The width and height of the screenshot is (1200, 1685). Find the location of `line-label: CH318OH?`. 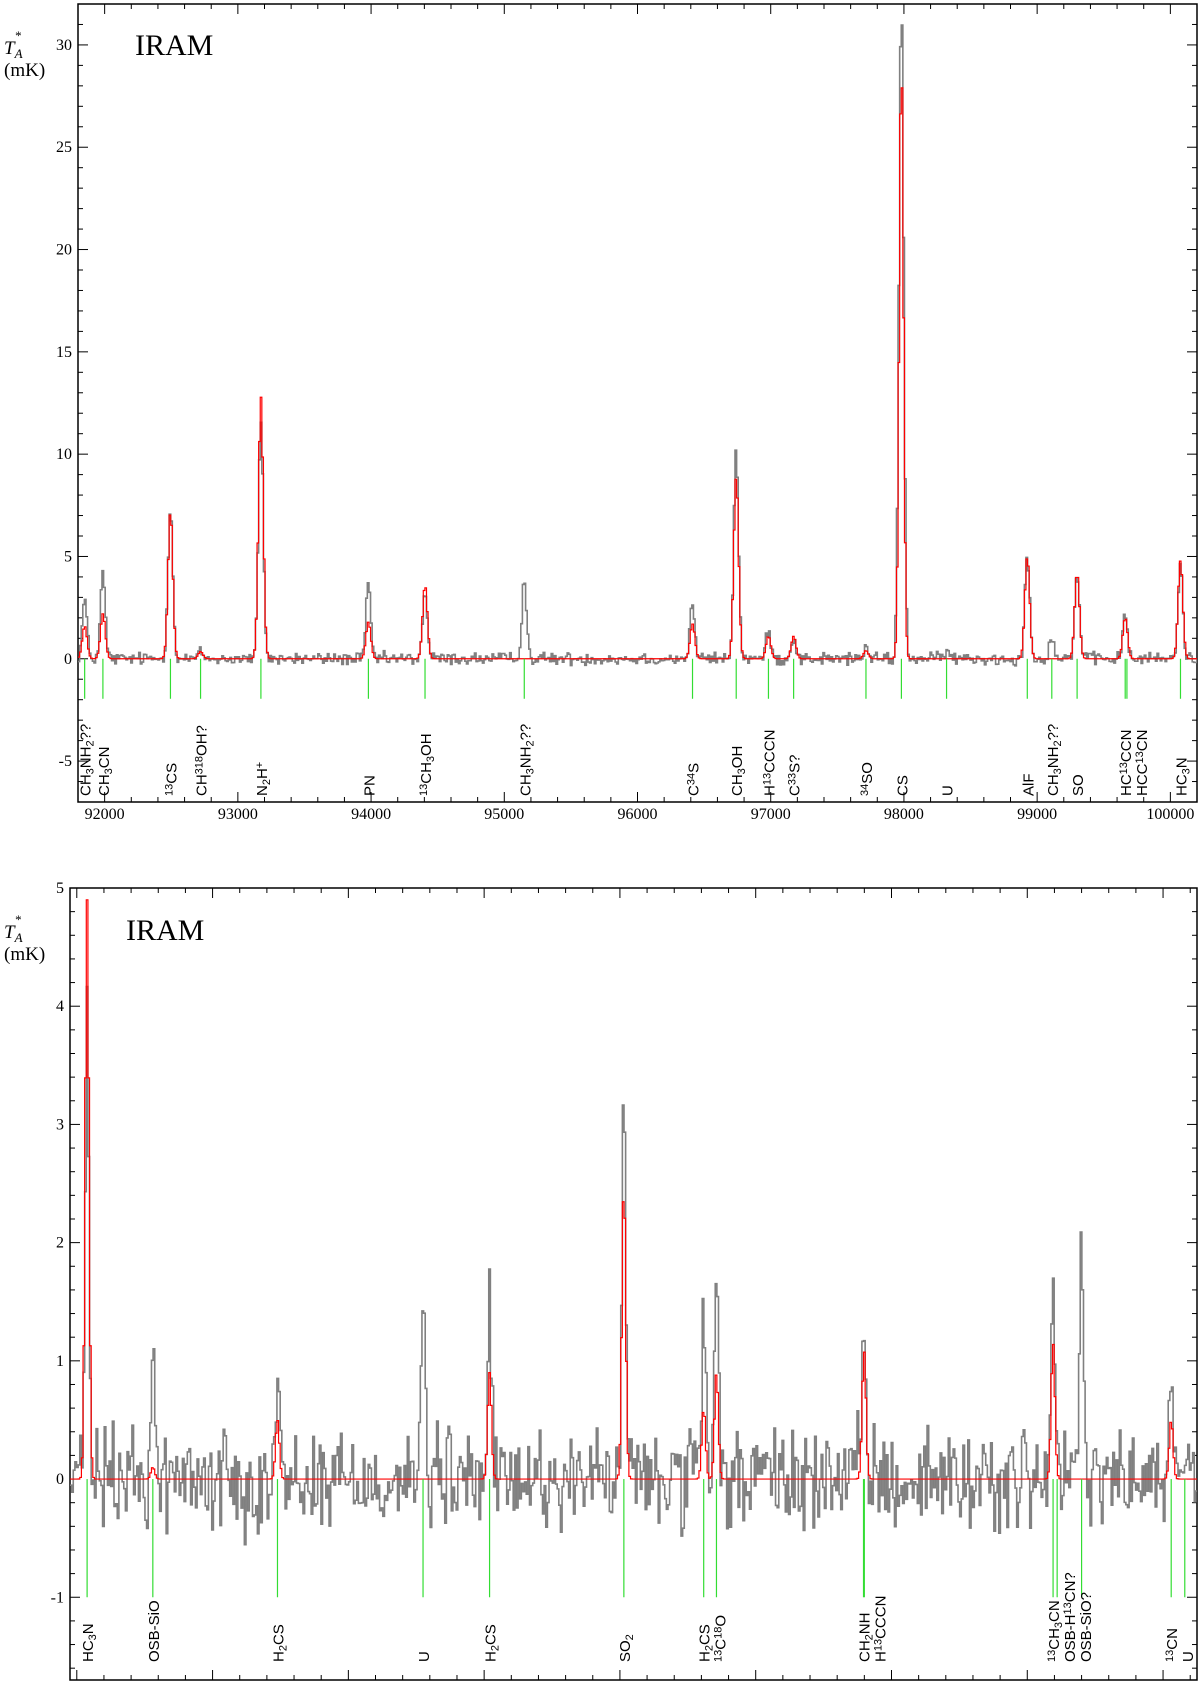

line-label: CH318OH? is located at coordinates (201, 760).